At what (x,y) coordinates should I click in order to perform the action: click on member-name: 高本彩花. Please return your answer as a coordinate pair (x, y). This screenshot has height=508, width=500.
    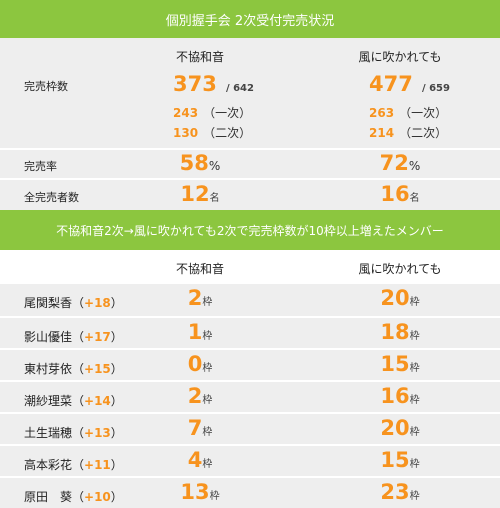
    Looking at the image, I should click on (48, 465).